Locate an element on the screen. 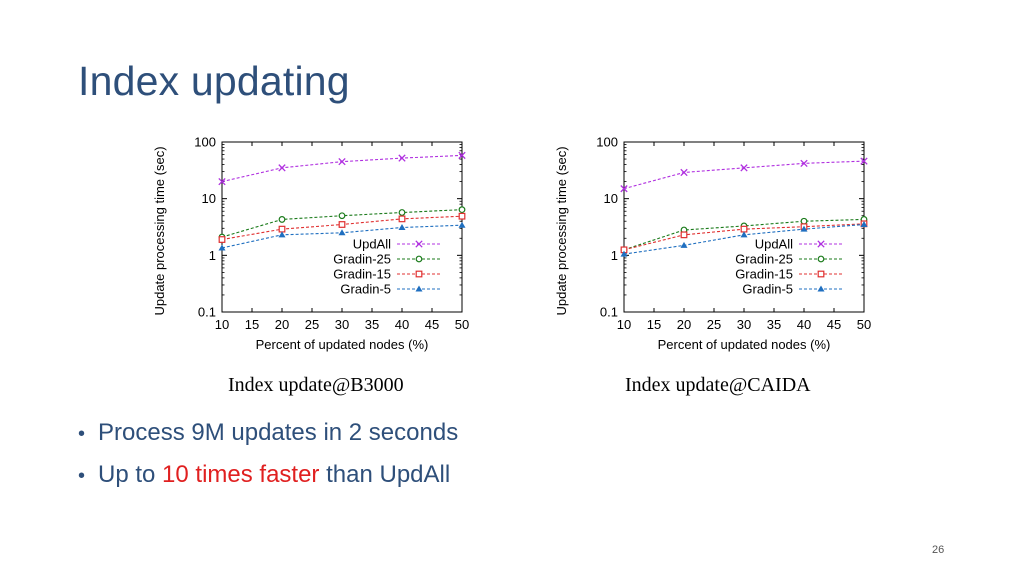 This screenshot has width=1024, height=576. bullet-highlight: 10 times faster is located at coordinates (241, 474).